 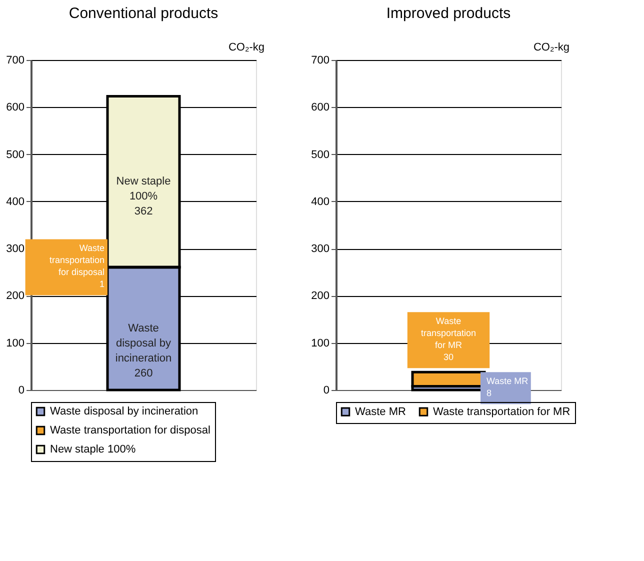 What do you see at coordinates (507, 387) in the screenshot?
I see `annotation: Waste MR 8` at bounding box center [507, 387].